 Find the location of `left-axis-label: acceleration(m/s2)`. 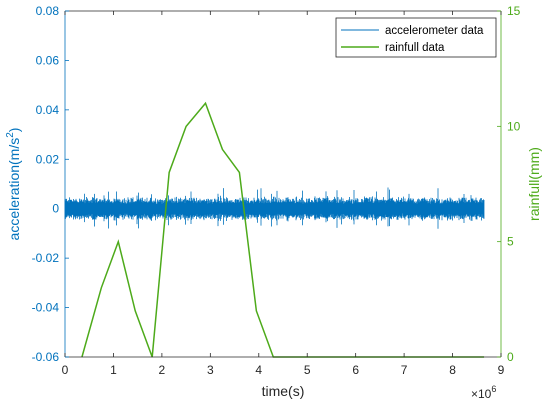

left-axis-label: acceleration(m/s2) is located at coordinates (13, 184).